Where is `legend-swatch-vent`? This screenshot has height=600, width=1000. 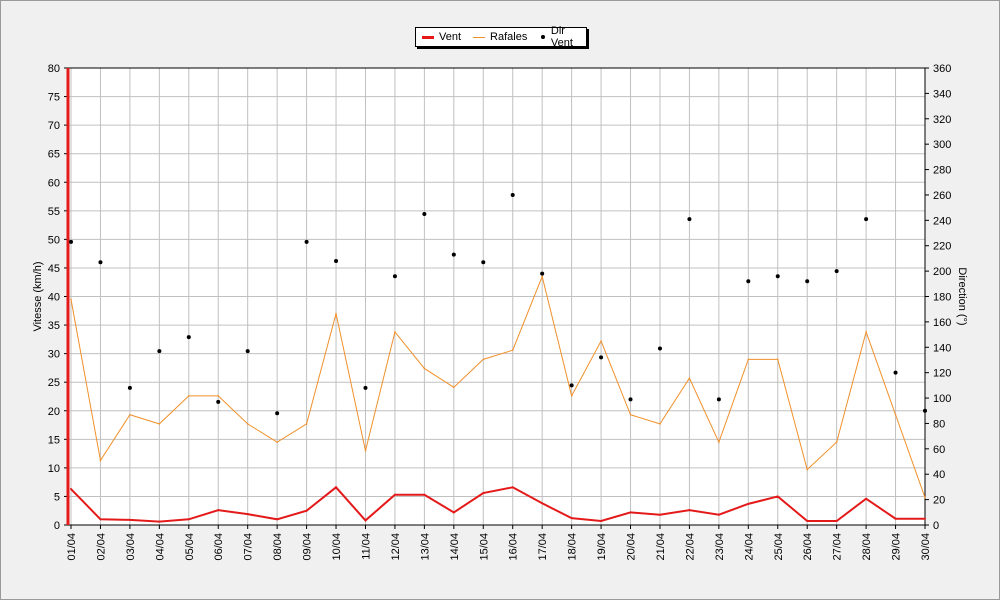 legend-swatch-vent is located at coordinates (428, 37).